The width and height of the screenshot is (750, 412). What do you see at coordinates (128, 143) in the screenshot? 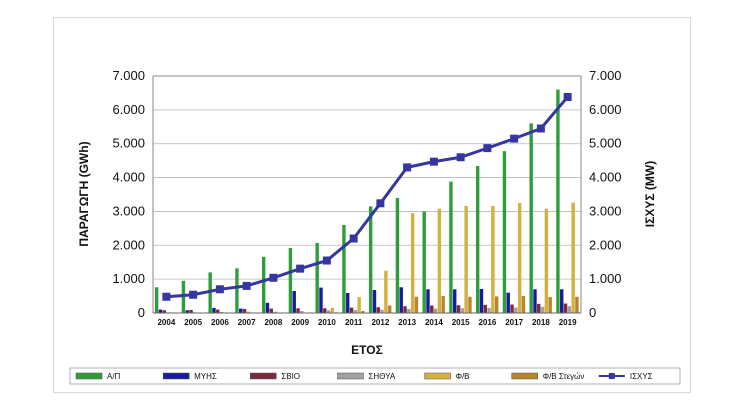
I see `y-tick-label: 5.000` at bounding box center [128, 143].